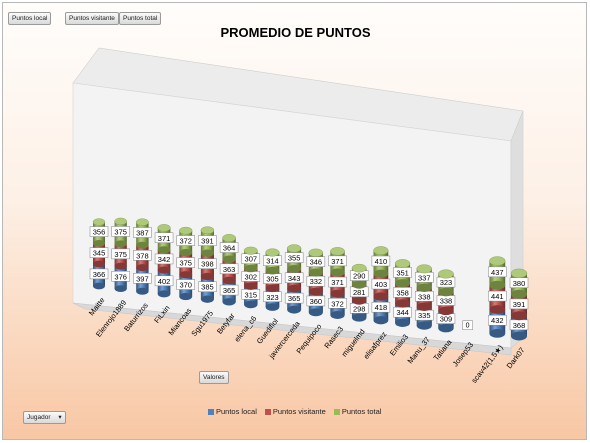  I want to click on data-label: 335, so click(424, 315).